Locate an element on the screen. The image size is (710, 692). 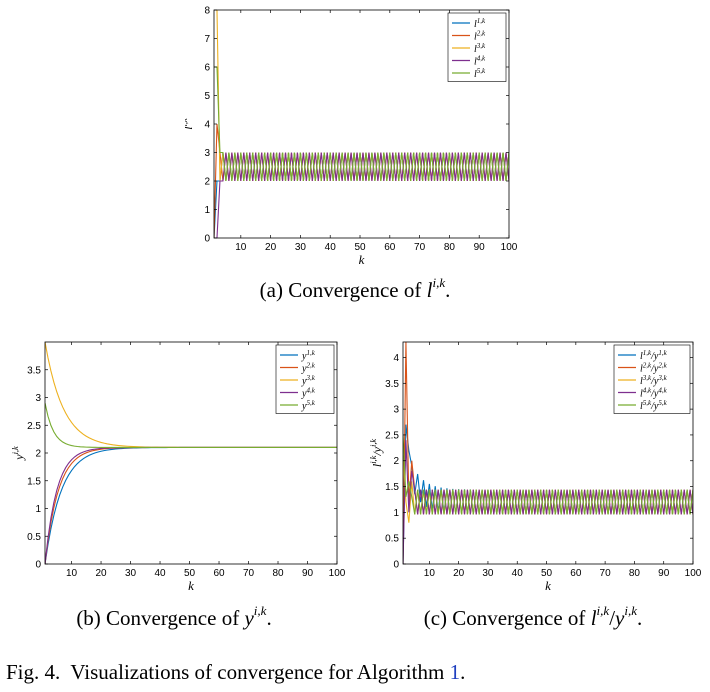
b-legend is located at coordinates (305, 379).